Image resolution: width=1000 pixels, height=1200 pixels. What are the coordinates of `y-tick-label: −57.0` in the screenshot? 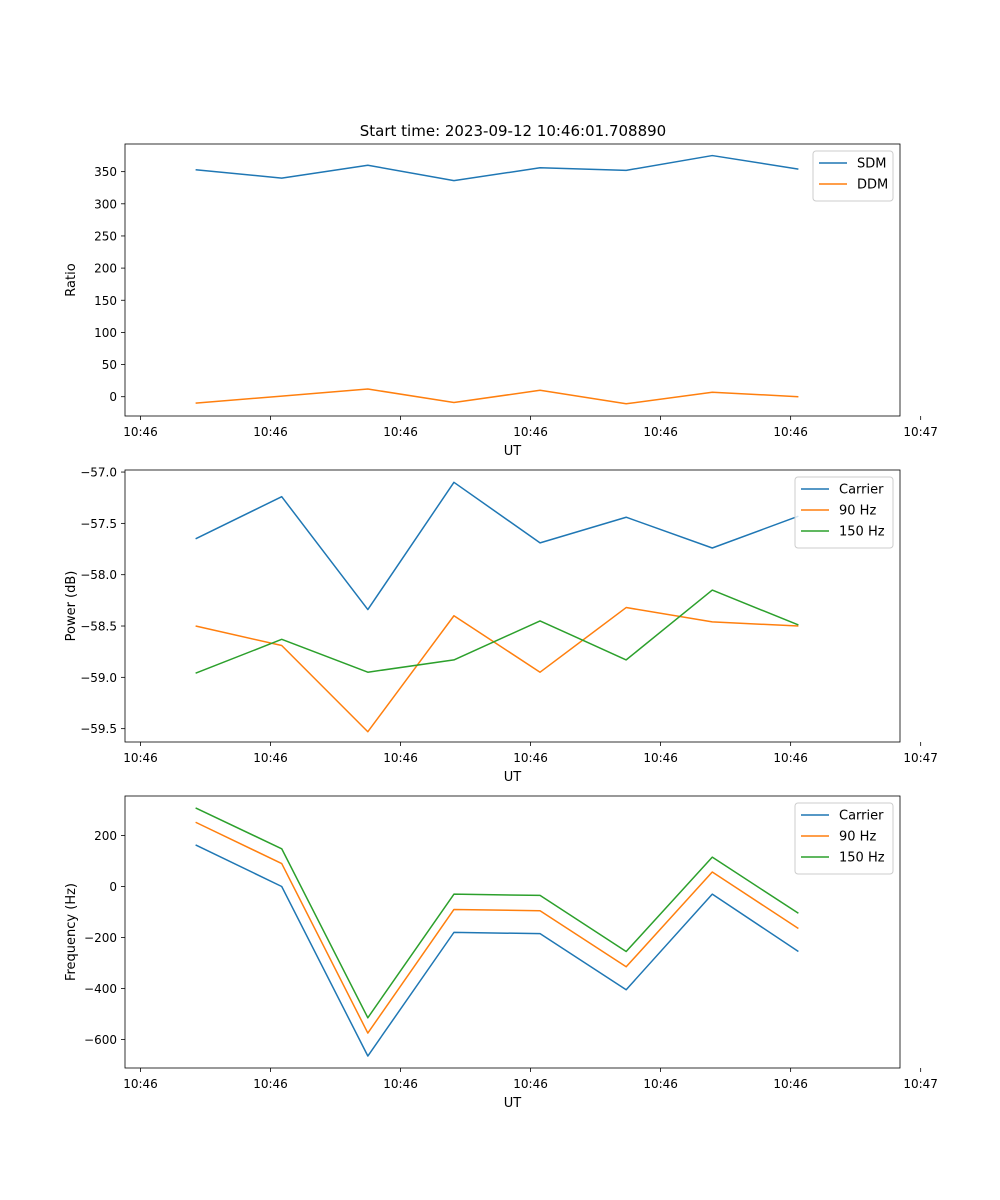 It's located at (98, 473).